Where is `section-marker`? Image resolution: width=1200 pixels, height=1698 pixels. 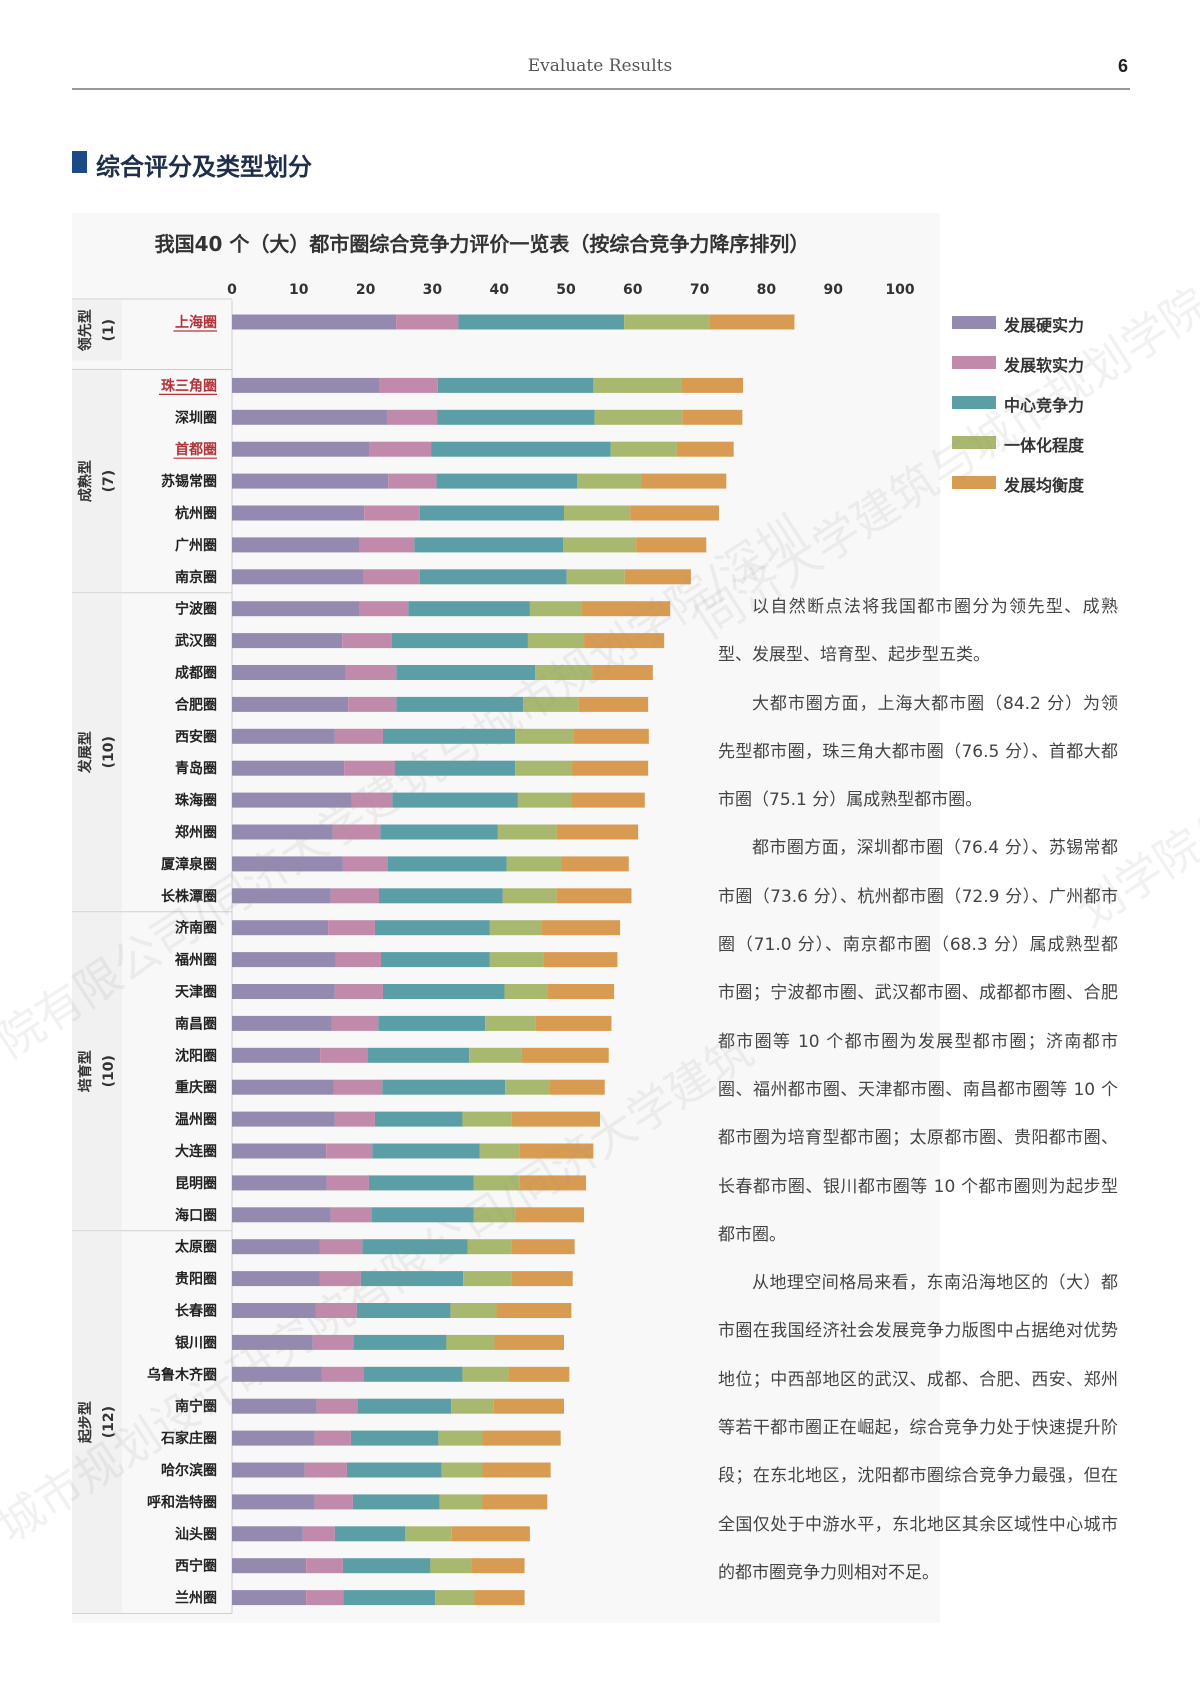
section-marker is located at coordinates (79, 162).